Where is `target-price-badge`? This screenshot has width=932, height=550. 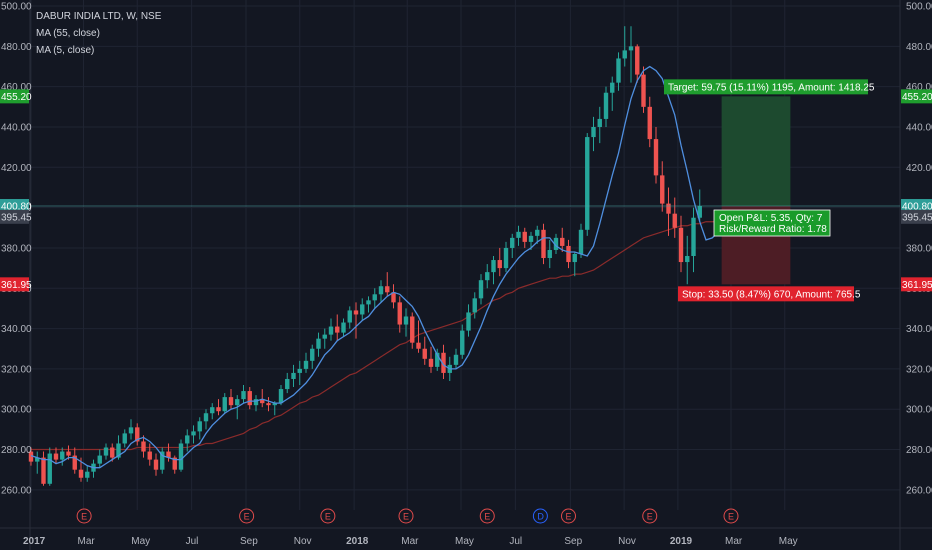 target-price-badge is located at coordinates (916, 96).